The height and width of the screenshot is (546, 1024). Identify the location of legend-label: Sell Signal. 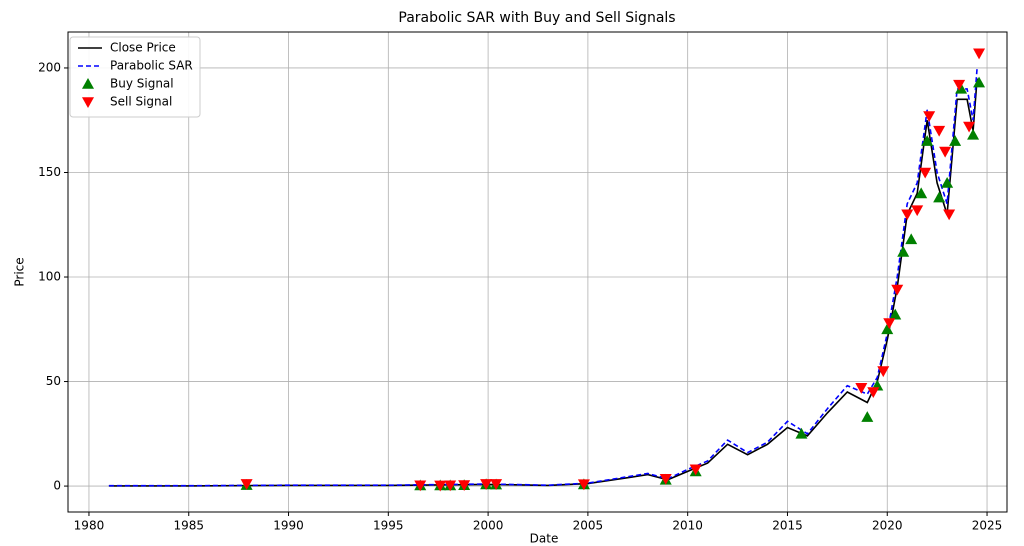
(141, 102).